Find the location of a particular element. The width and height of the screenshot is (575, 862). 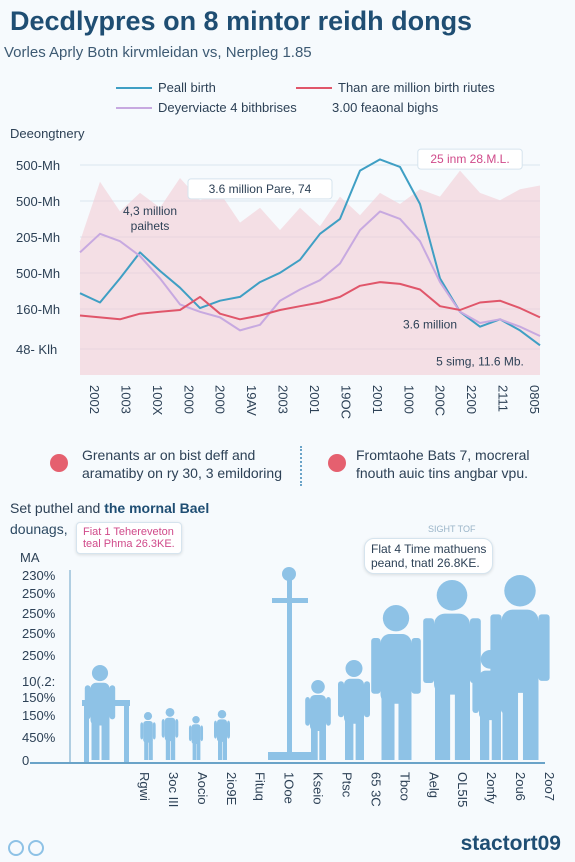

callout-left-line2: teal Phma 26.3KE. is located at coordinates (129, 544).